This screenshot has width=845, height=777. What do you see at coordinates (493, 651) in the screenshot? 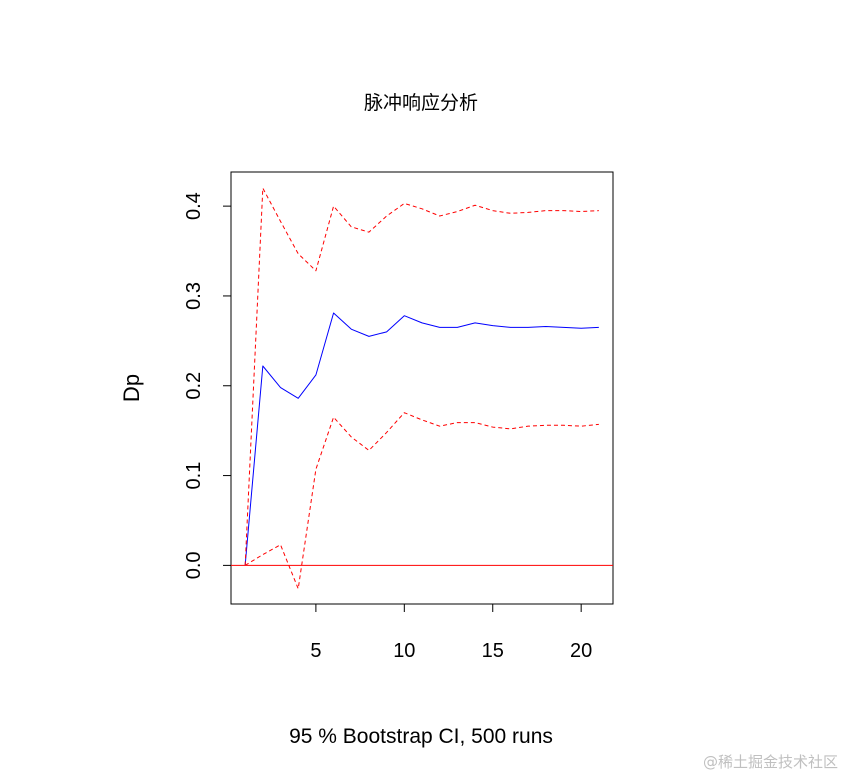
I see `x-tick-label: 15` at bounding box center [493, 651].